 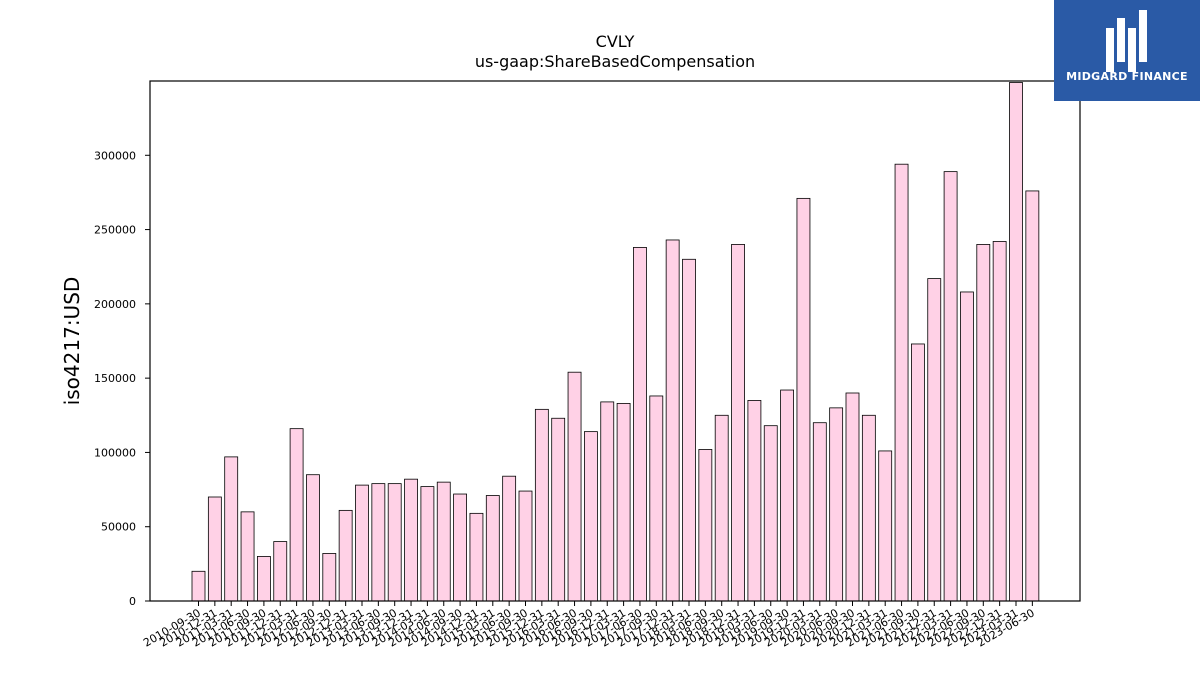 I want to click on y-axis-label: iso4217:USD, so click(x=72, y=341).